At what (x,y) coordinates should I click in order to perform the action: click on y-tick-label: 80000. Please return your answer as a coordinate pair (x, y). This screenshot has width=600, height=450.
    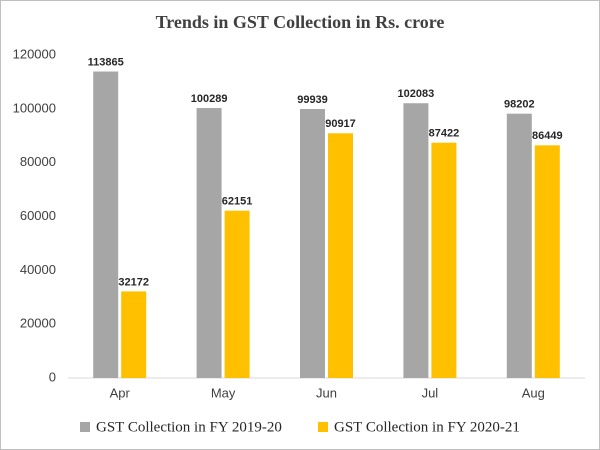
    Looking at the image, I should click on (38, 161).